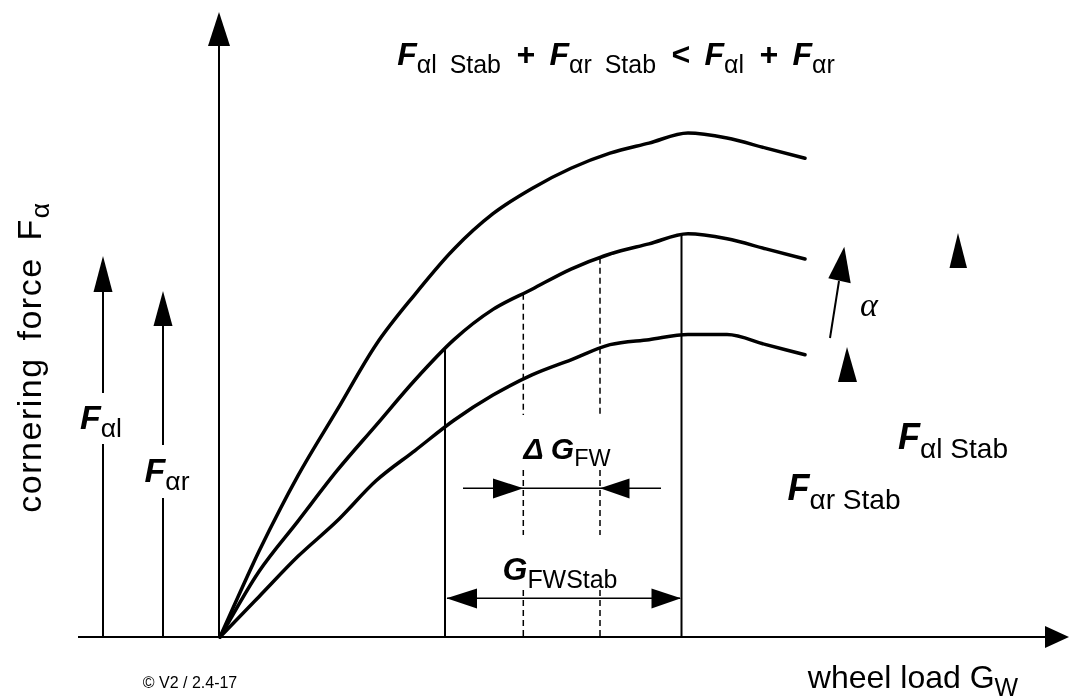 This screenshot has height=697, width=1072. What do you see at coordinates (567, 451) in the screenshot?
I see `annotation: Δ G$_{FW}$` at bounding box center [567, 451].